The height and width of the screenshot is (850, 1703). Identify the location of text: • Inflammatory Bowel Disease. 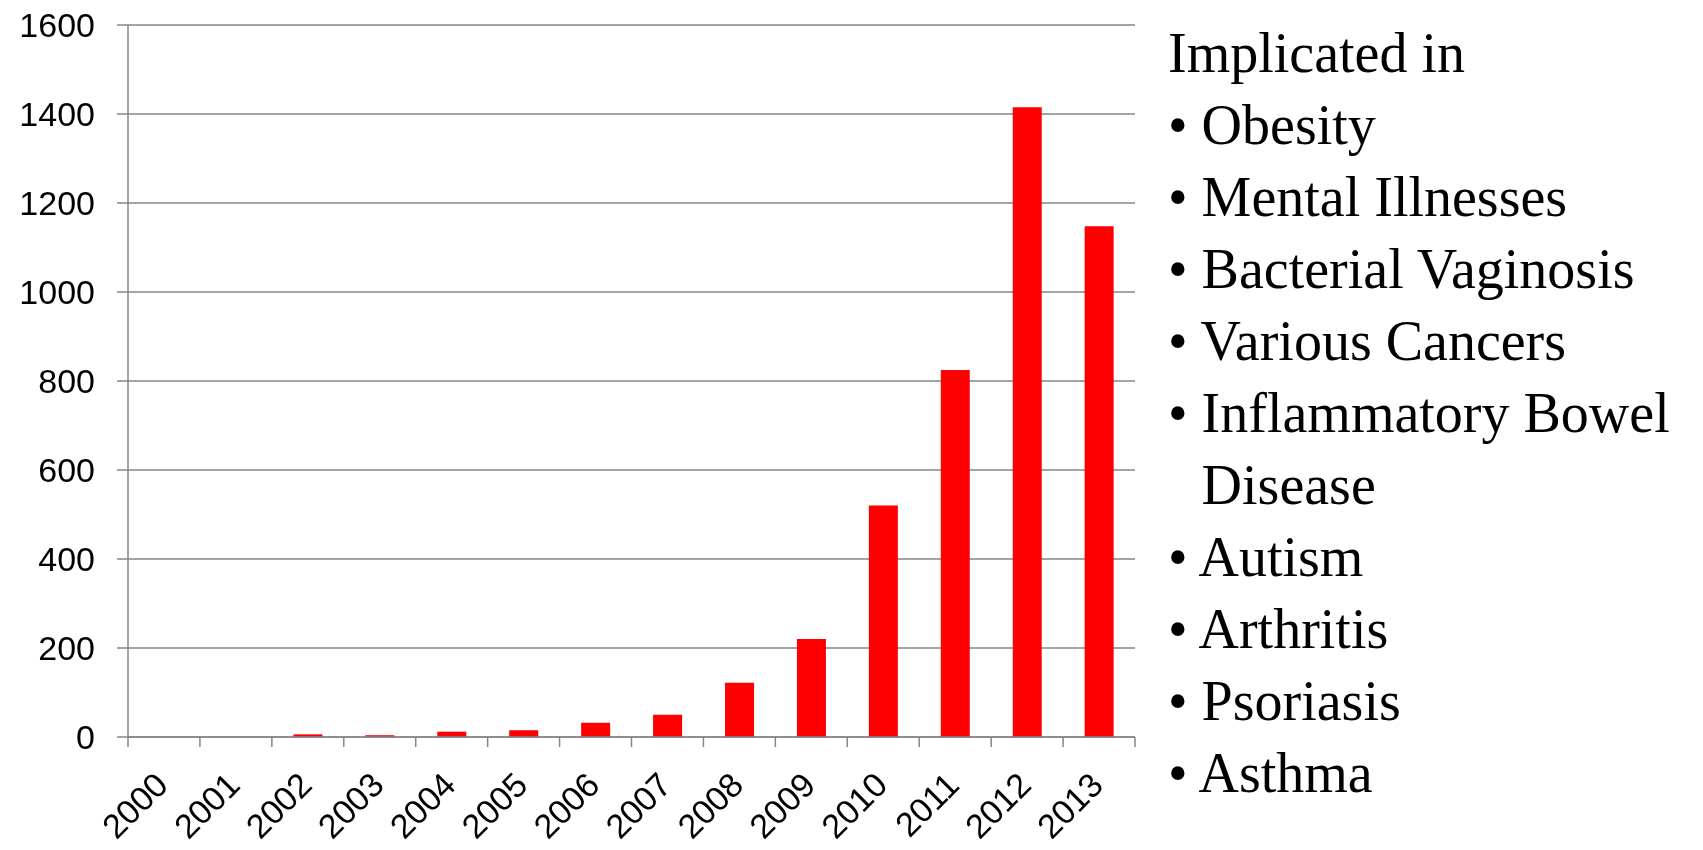
(1419, 449).